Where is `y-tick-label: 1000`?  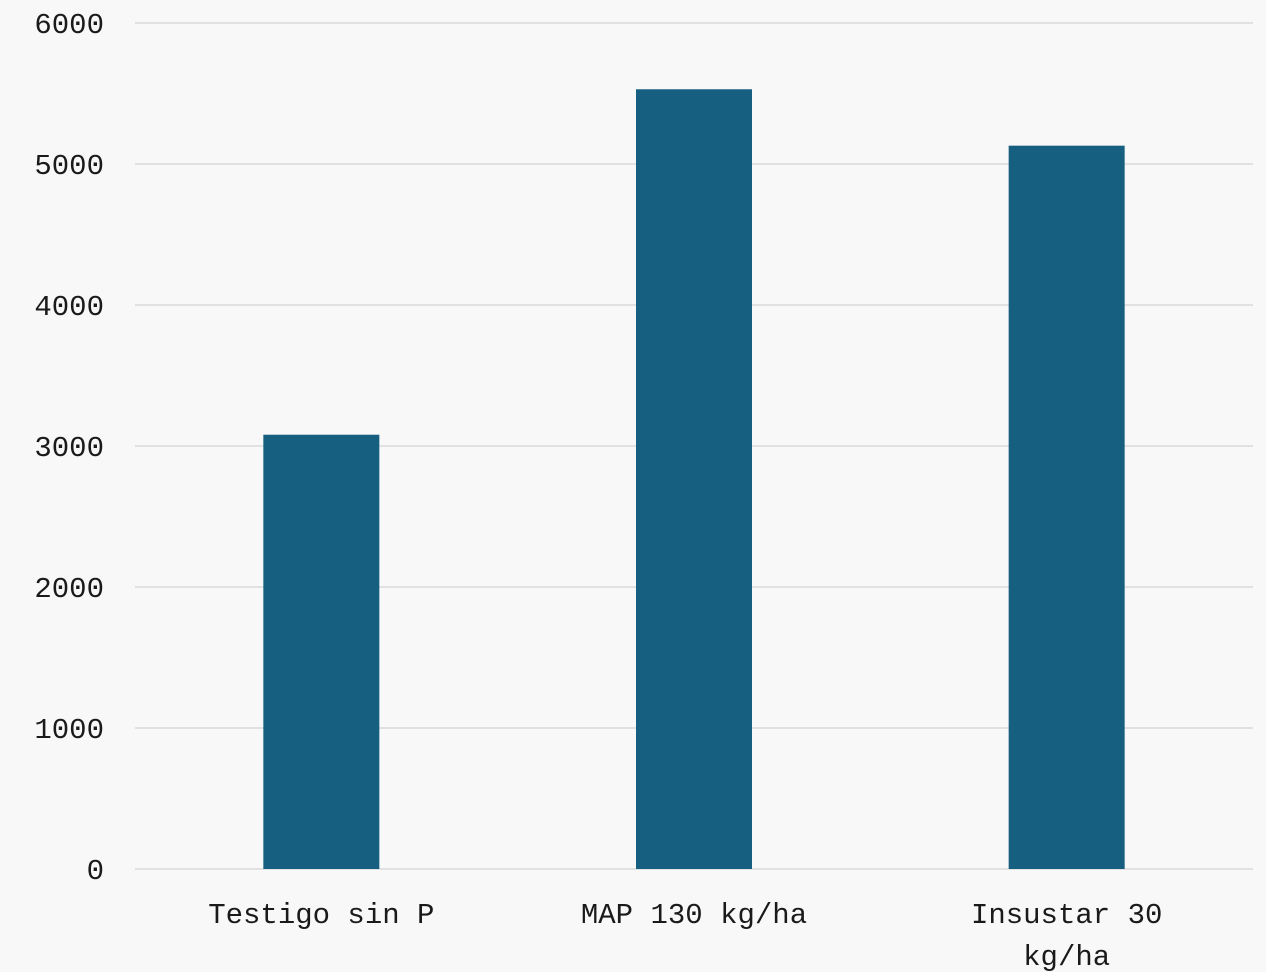
y-tick-label: 1000 is located at coordinates (69, 730).